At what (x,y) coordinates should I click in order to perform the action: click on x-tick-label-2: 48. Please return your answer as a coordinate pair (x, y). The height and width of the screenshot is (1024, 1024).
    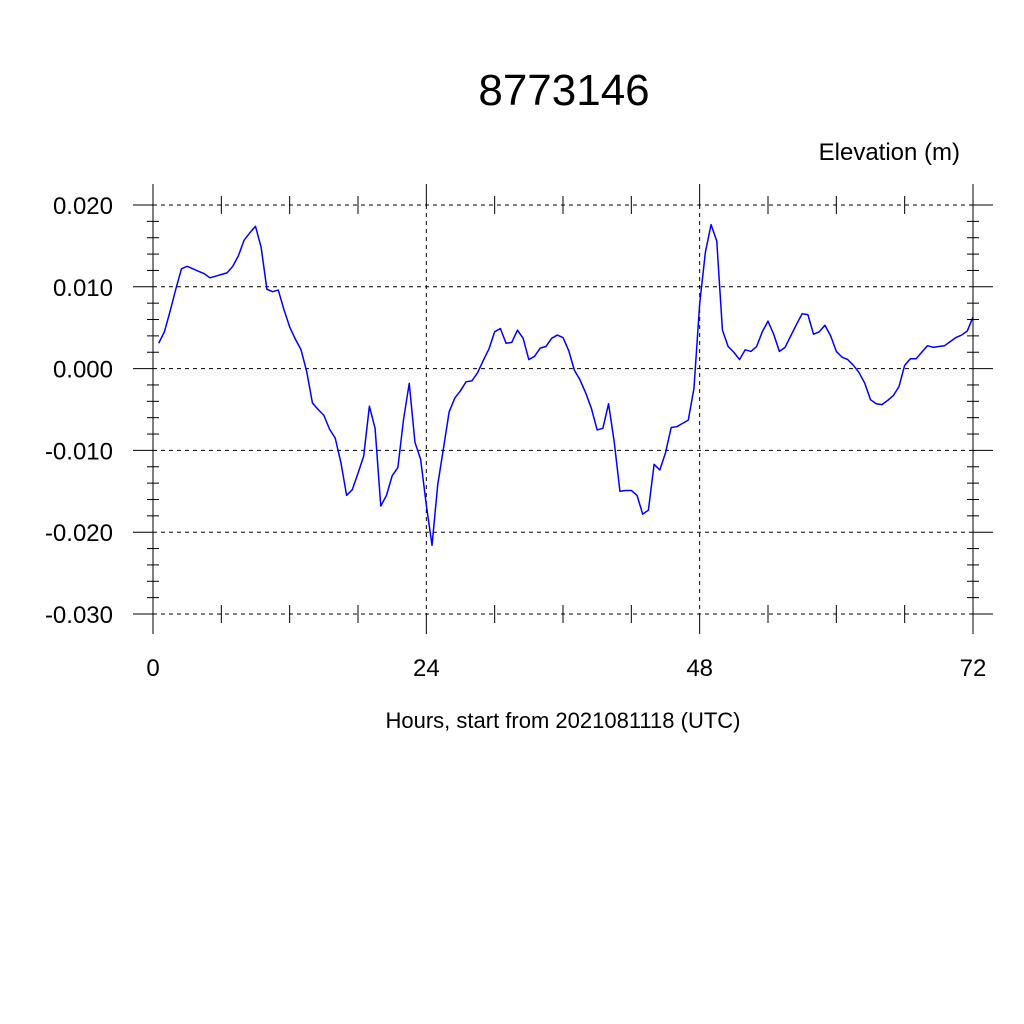
    Looking at the image, I should click on (699, 668).